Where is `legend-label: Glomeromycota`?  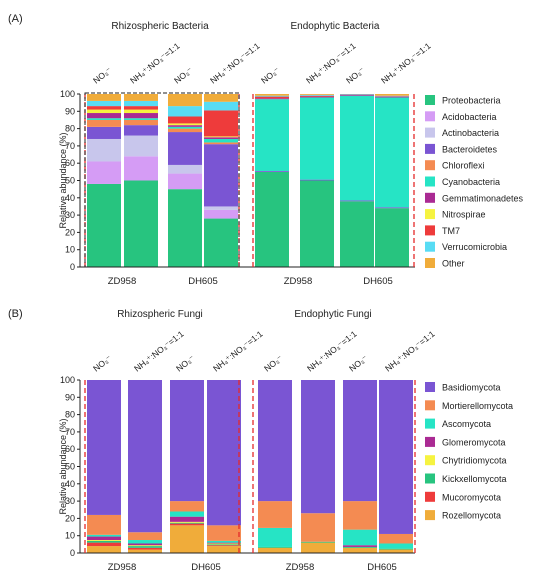 legend-label: Glomeromycota is located at coordinates (474, 442).